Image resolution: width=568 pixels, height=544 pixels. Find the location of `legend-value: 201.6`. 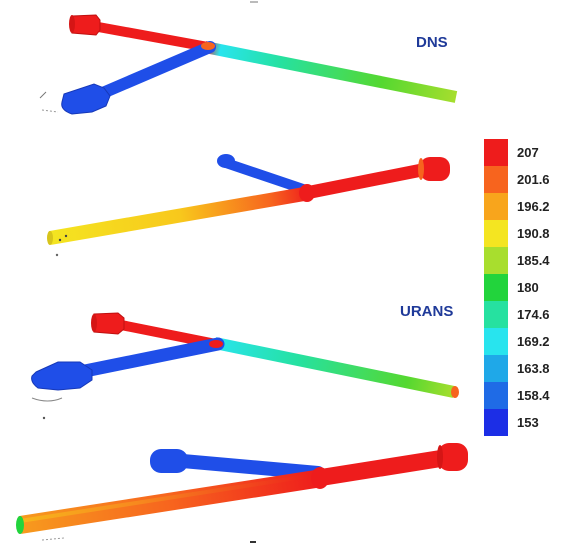

legend-value: 201.6 is located at coordinates (533, 179).